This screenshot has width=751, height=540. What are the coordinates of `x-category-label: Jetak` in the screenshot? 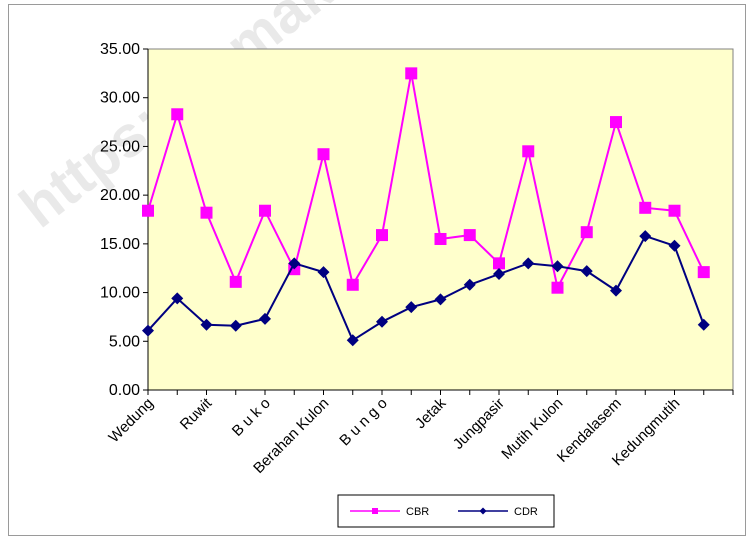 It's located at (431, 413).